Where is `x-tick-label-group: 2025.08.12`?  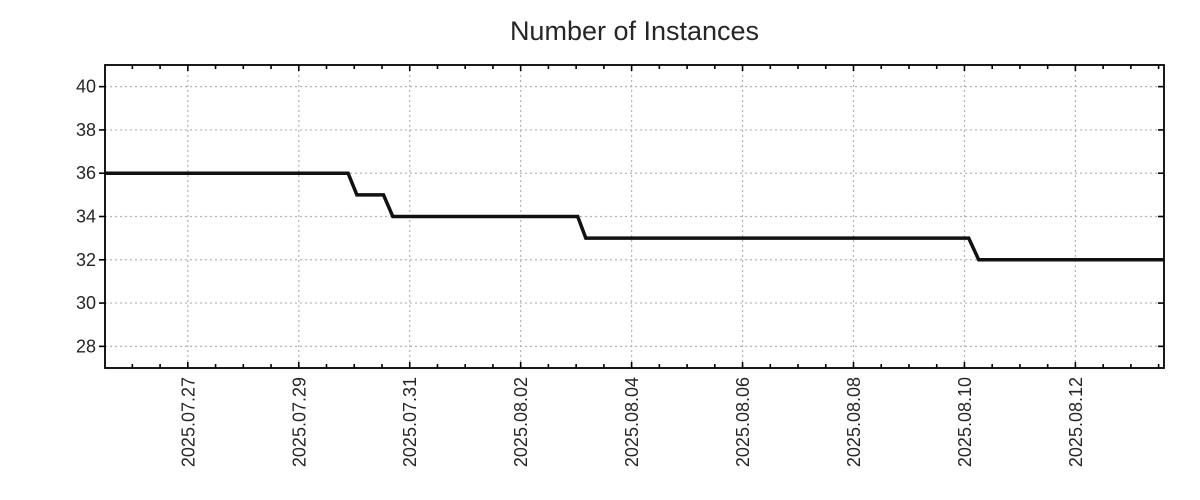
x-tick-label-group: 2025.08.12 is located at coordinates (1076, 422).